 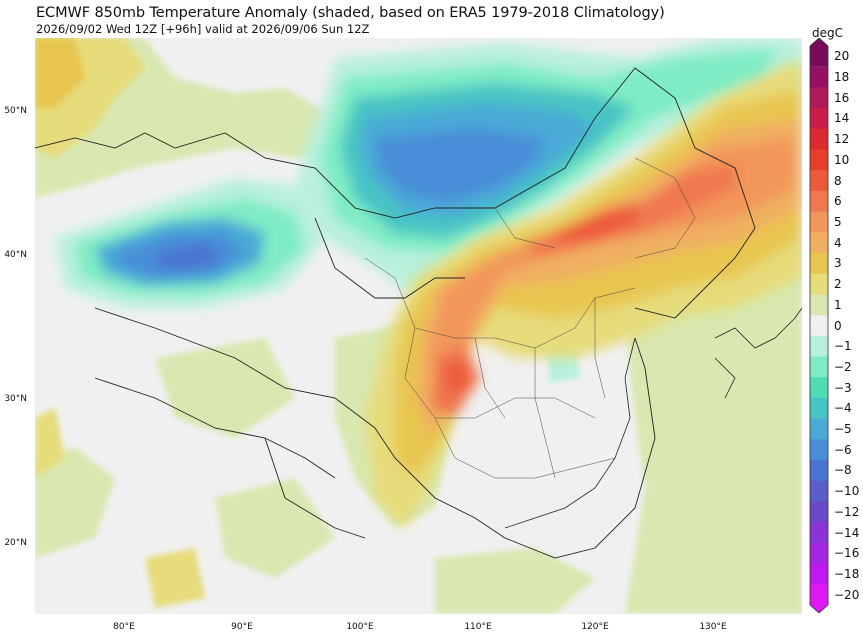 I want to click on colorbar-tick-label: −8, so click(x=843, y=470).